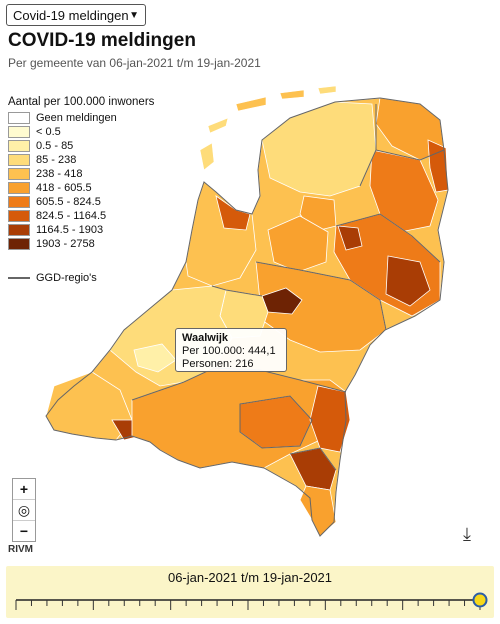  What do you see at coordinates (64, 188) in the screenshot?
I see `legend-label: 418 - 605.5` at bounding box center [64, 188].